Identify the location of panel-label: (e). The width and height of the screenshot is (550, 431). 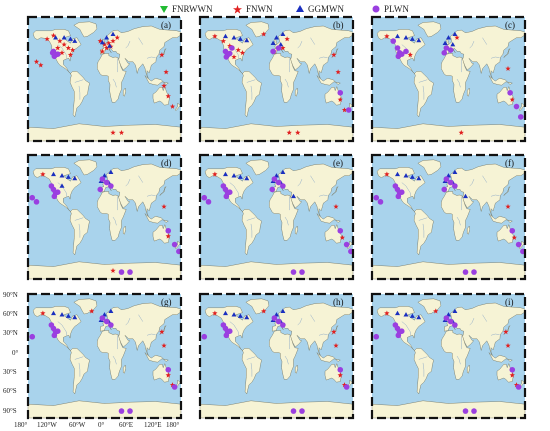
(338, 163).